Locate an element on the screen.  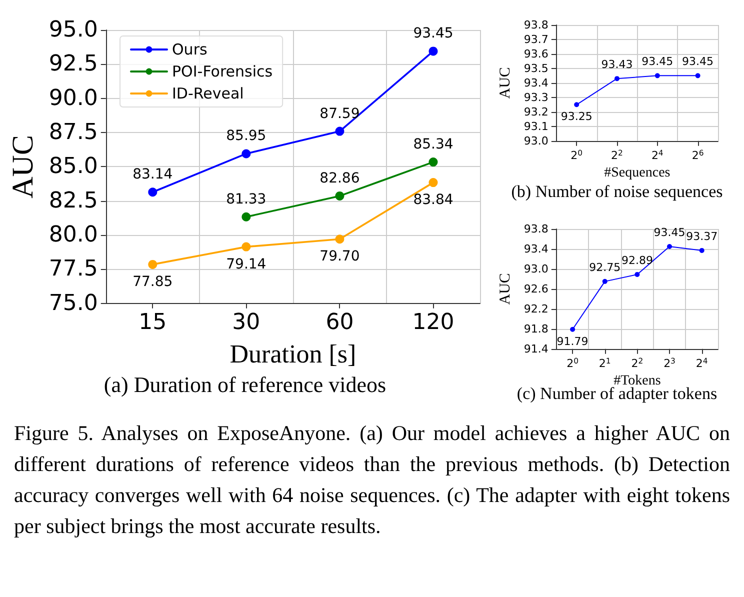
y-tick-label: 87.5 is located at coordinates (73, 133).